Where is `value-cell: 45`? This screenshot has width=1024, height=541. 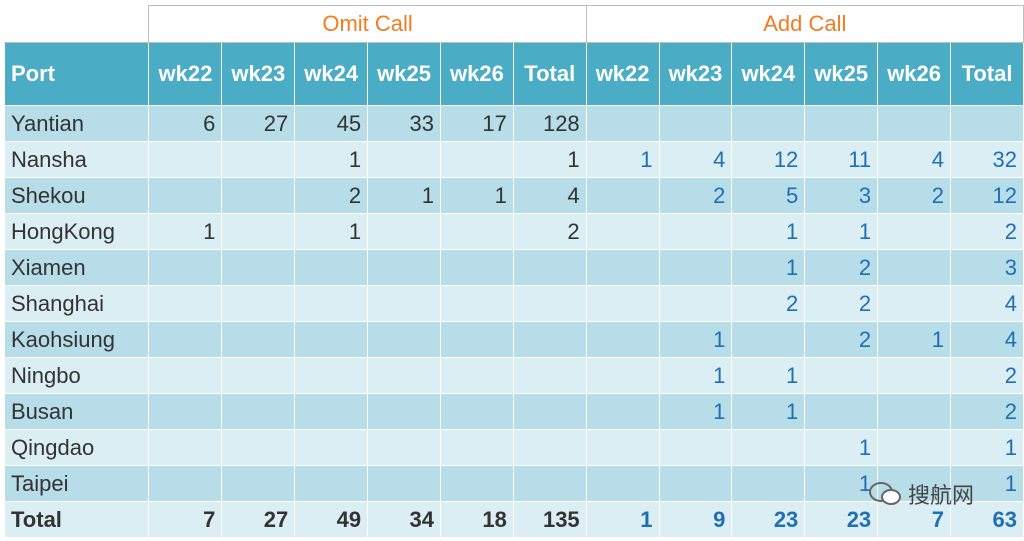 value-cell: 45 is located at coordinates (331, 123).